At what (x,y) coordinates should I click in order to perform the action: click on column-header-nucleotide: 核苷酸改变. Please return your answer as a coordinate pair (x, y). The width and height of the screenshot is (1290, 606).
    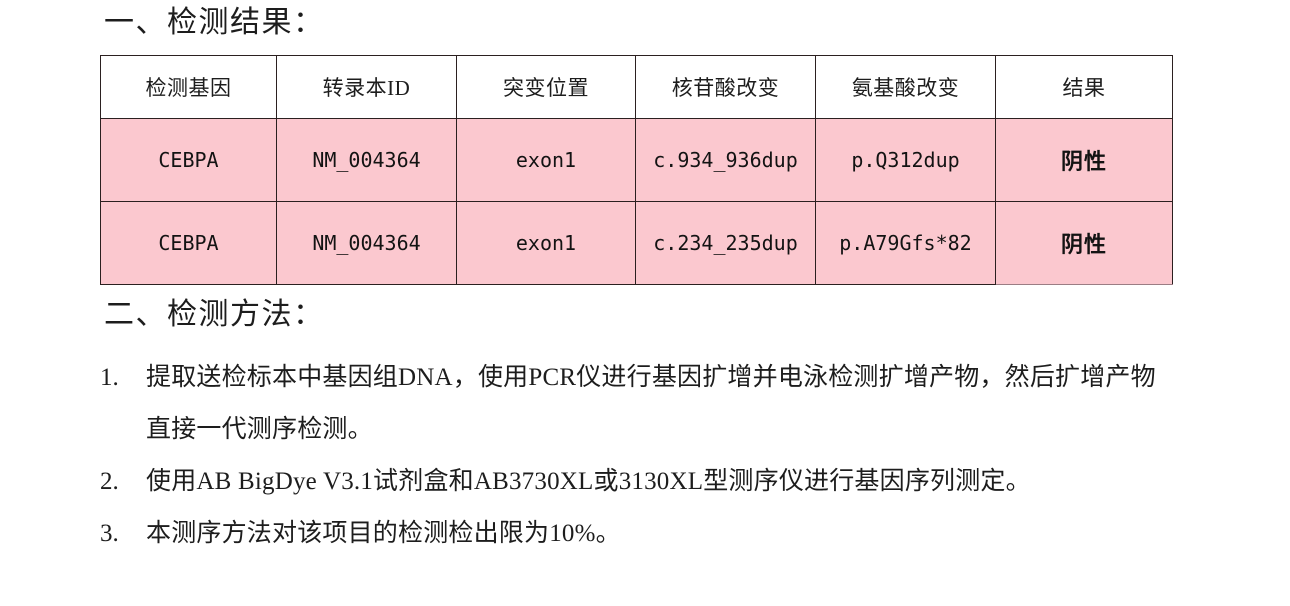
    Looking at the image, I should click on (725, 87).